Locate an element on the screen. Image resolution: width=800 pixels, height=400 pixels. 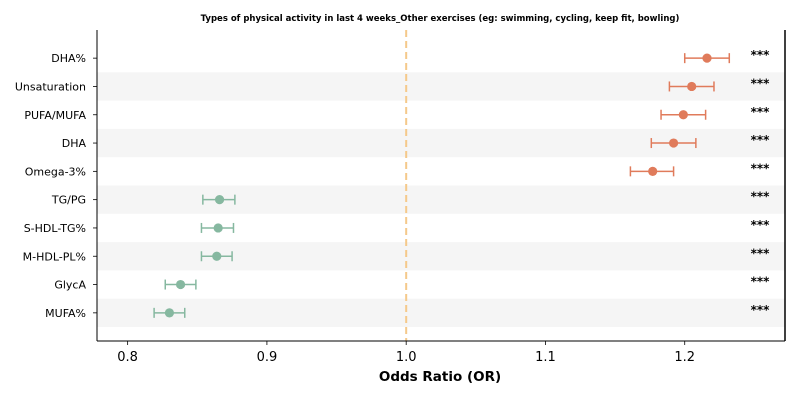
x-tick-label: 1.2 is located at coordinates (684, 357).